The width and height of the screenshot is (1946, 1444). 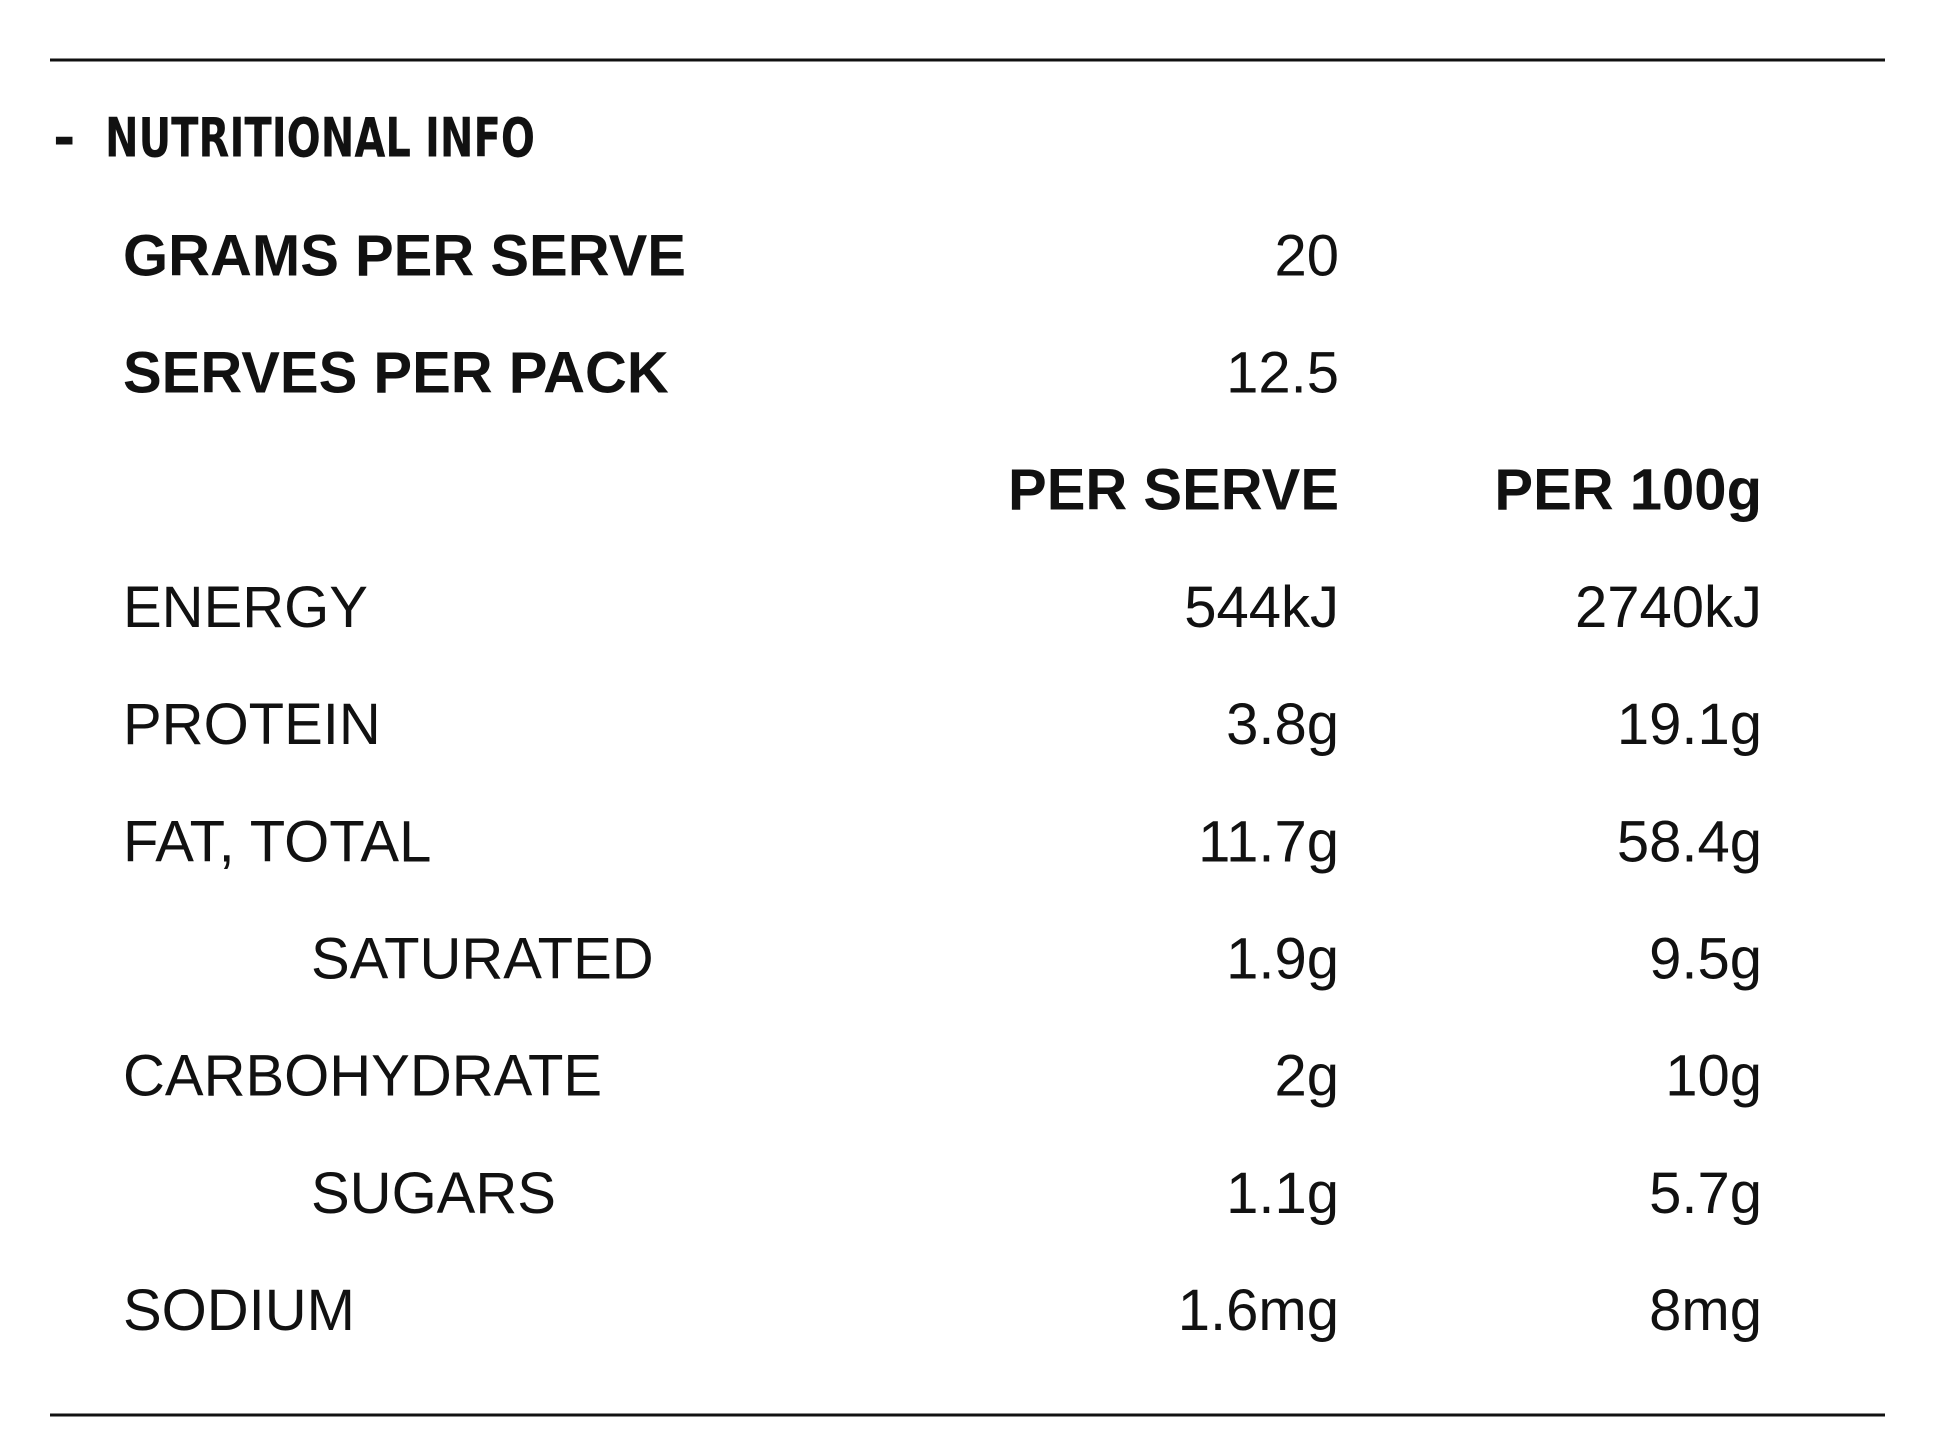 I want to click on nutrient-value: 9.5g, so click(x=1705, y=959).